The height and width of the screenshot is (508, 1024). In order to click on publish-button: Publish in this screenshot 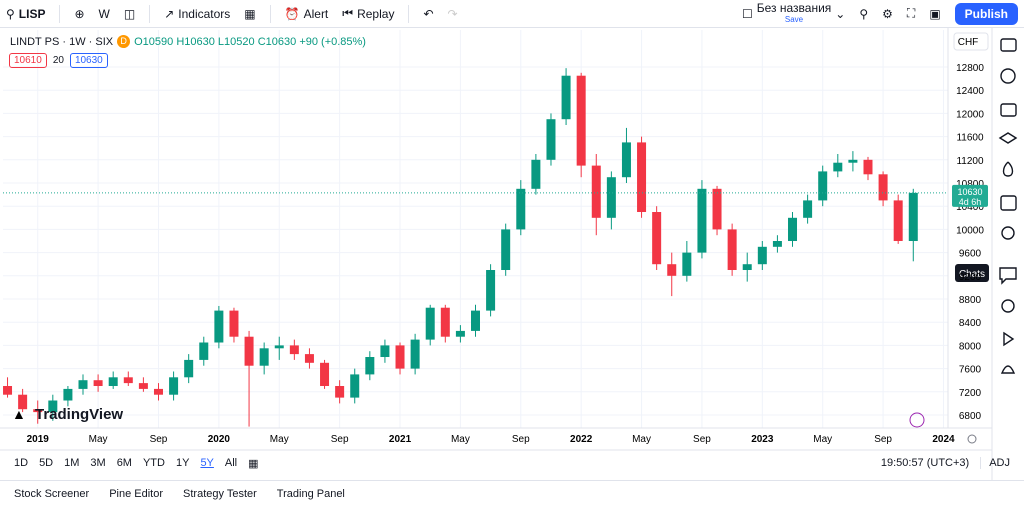, I will do `click(986, 13)`.